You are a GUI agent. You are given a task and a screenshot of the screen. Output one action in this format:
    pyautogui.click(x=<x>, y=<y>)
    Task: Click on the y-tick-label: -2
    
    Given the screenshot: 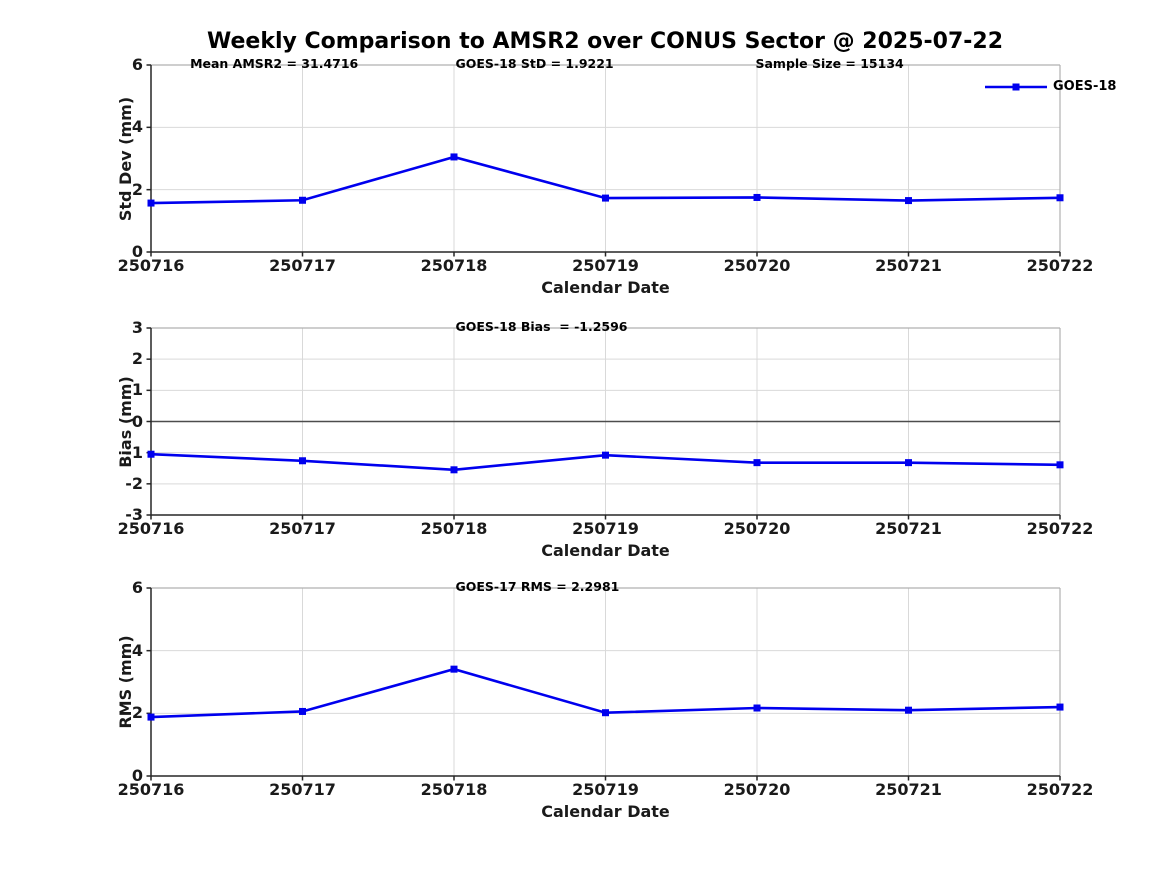 What is the action you would take?
    pyautogui.click(x=134, y=483)
    